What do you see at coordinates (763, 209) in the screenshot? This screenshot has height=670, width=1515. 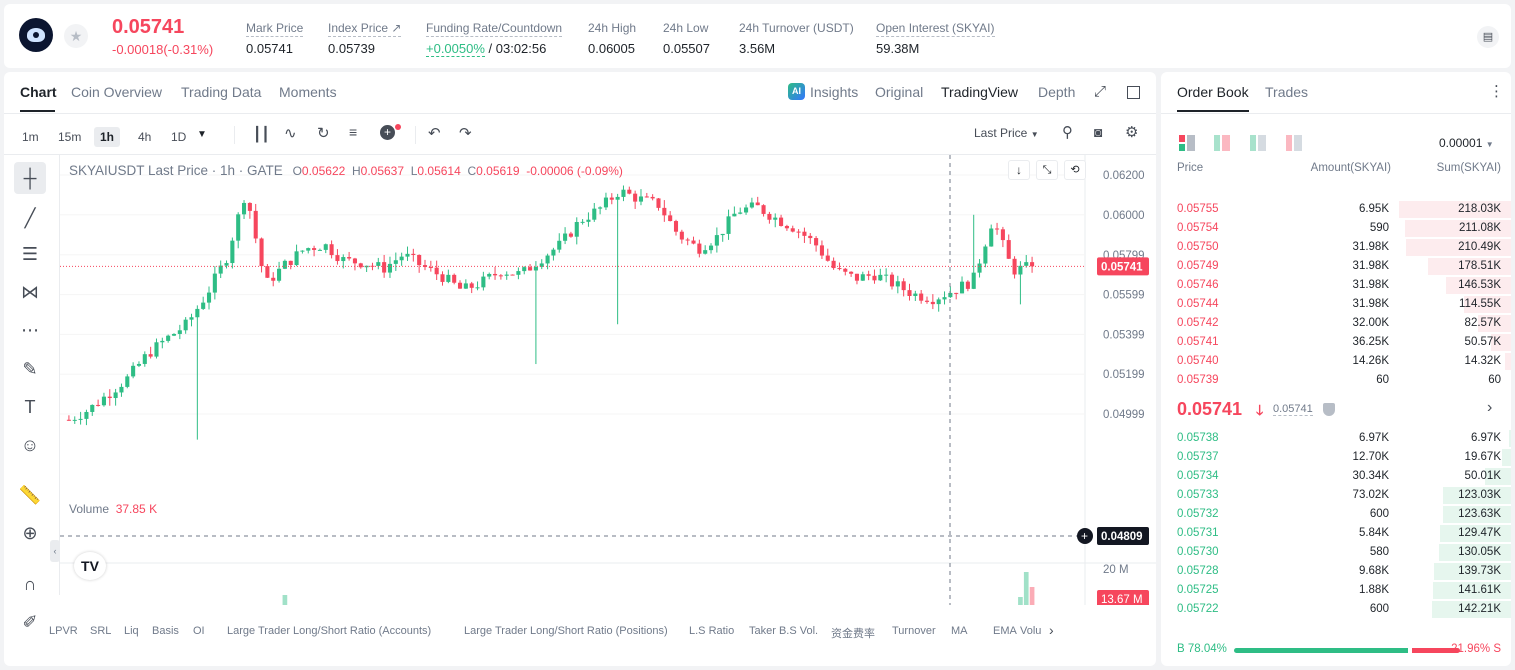 I see `candle-body` at bounding box center [763, 209].